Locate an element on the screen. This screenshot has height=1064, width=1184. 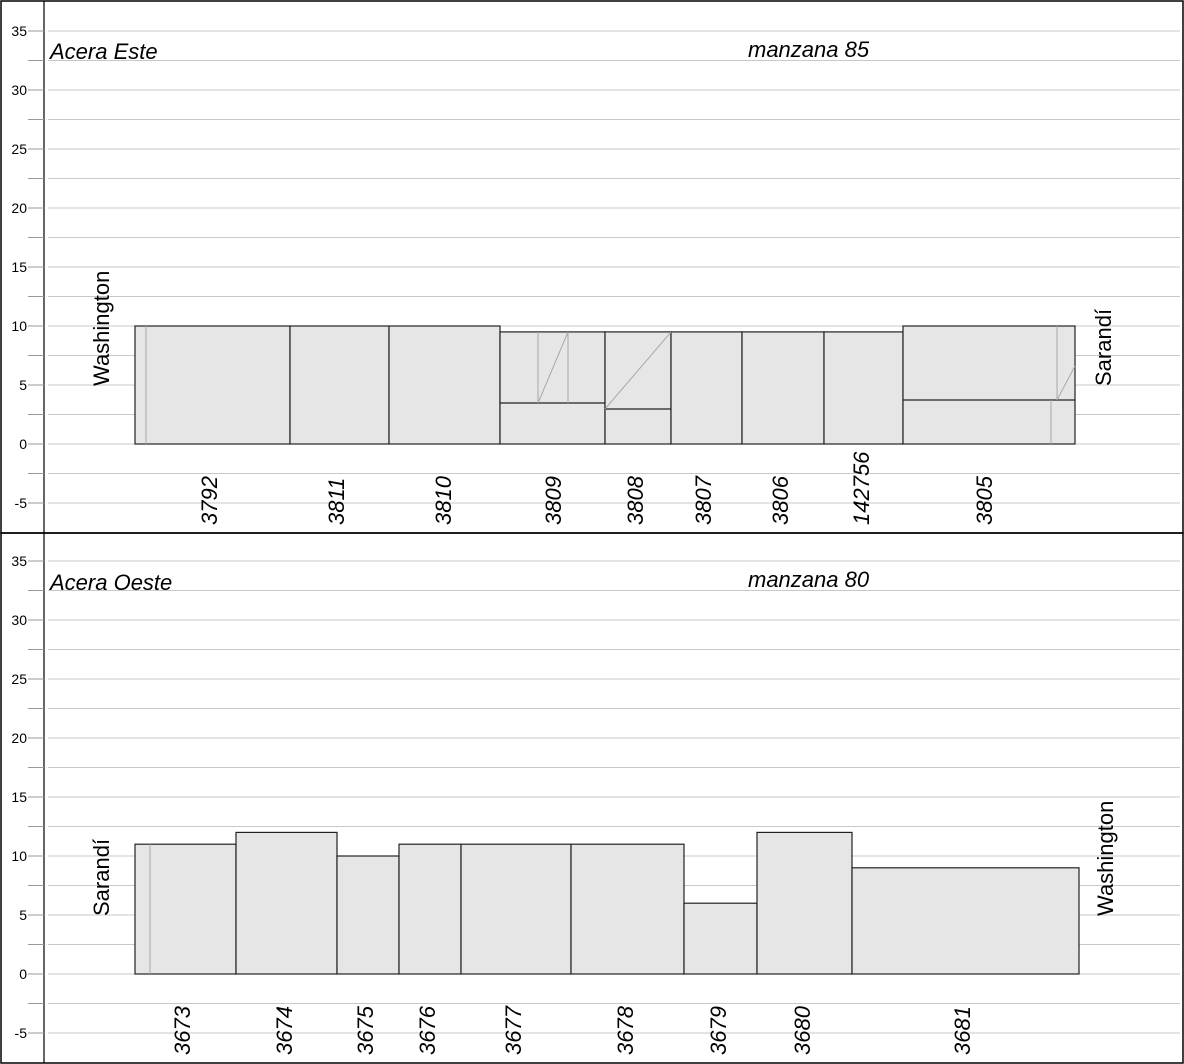
lot-number-label: 3808 is located at coordinates (635, 500).